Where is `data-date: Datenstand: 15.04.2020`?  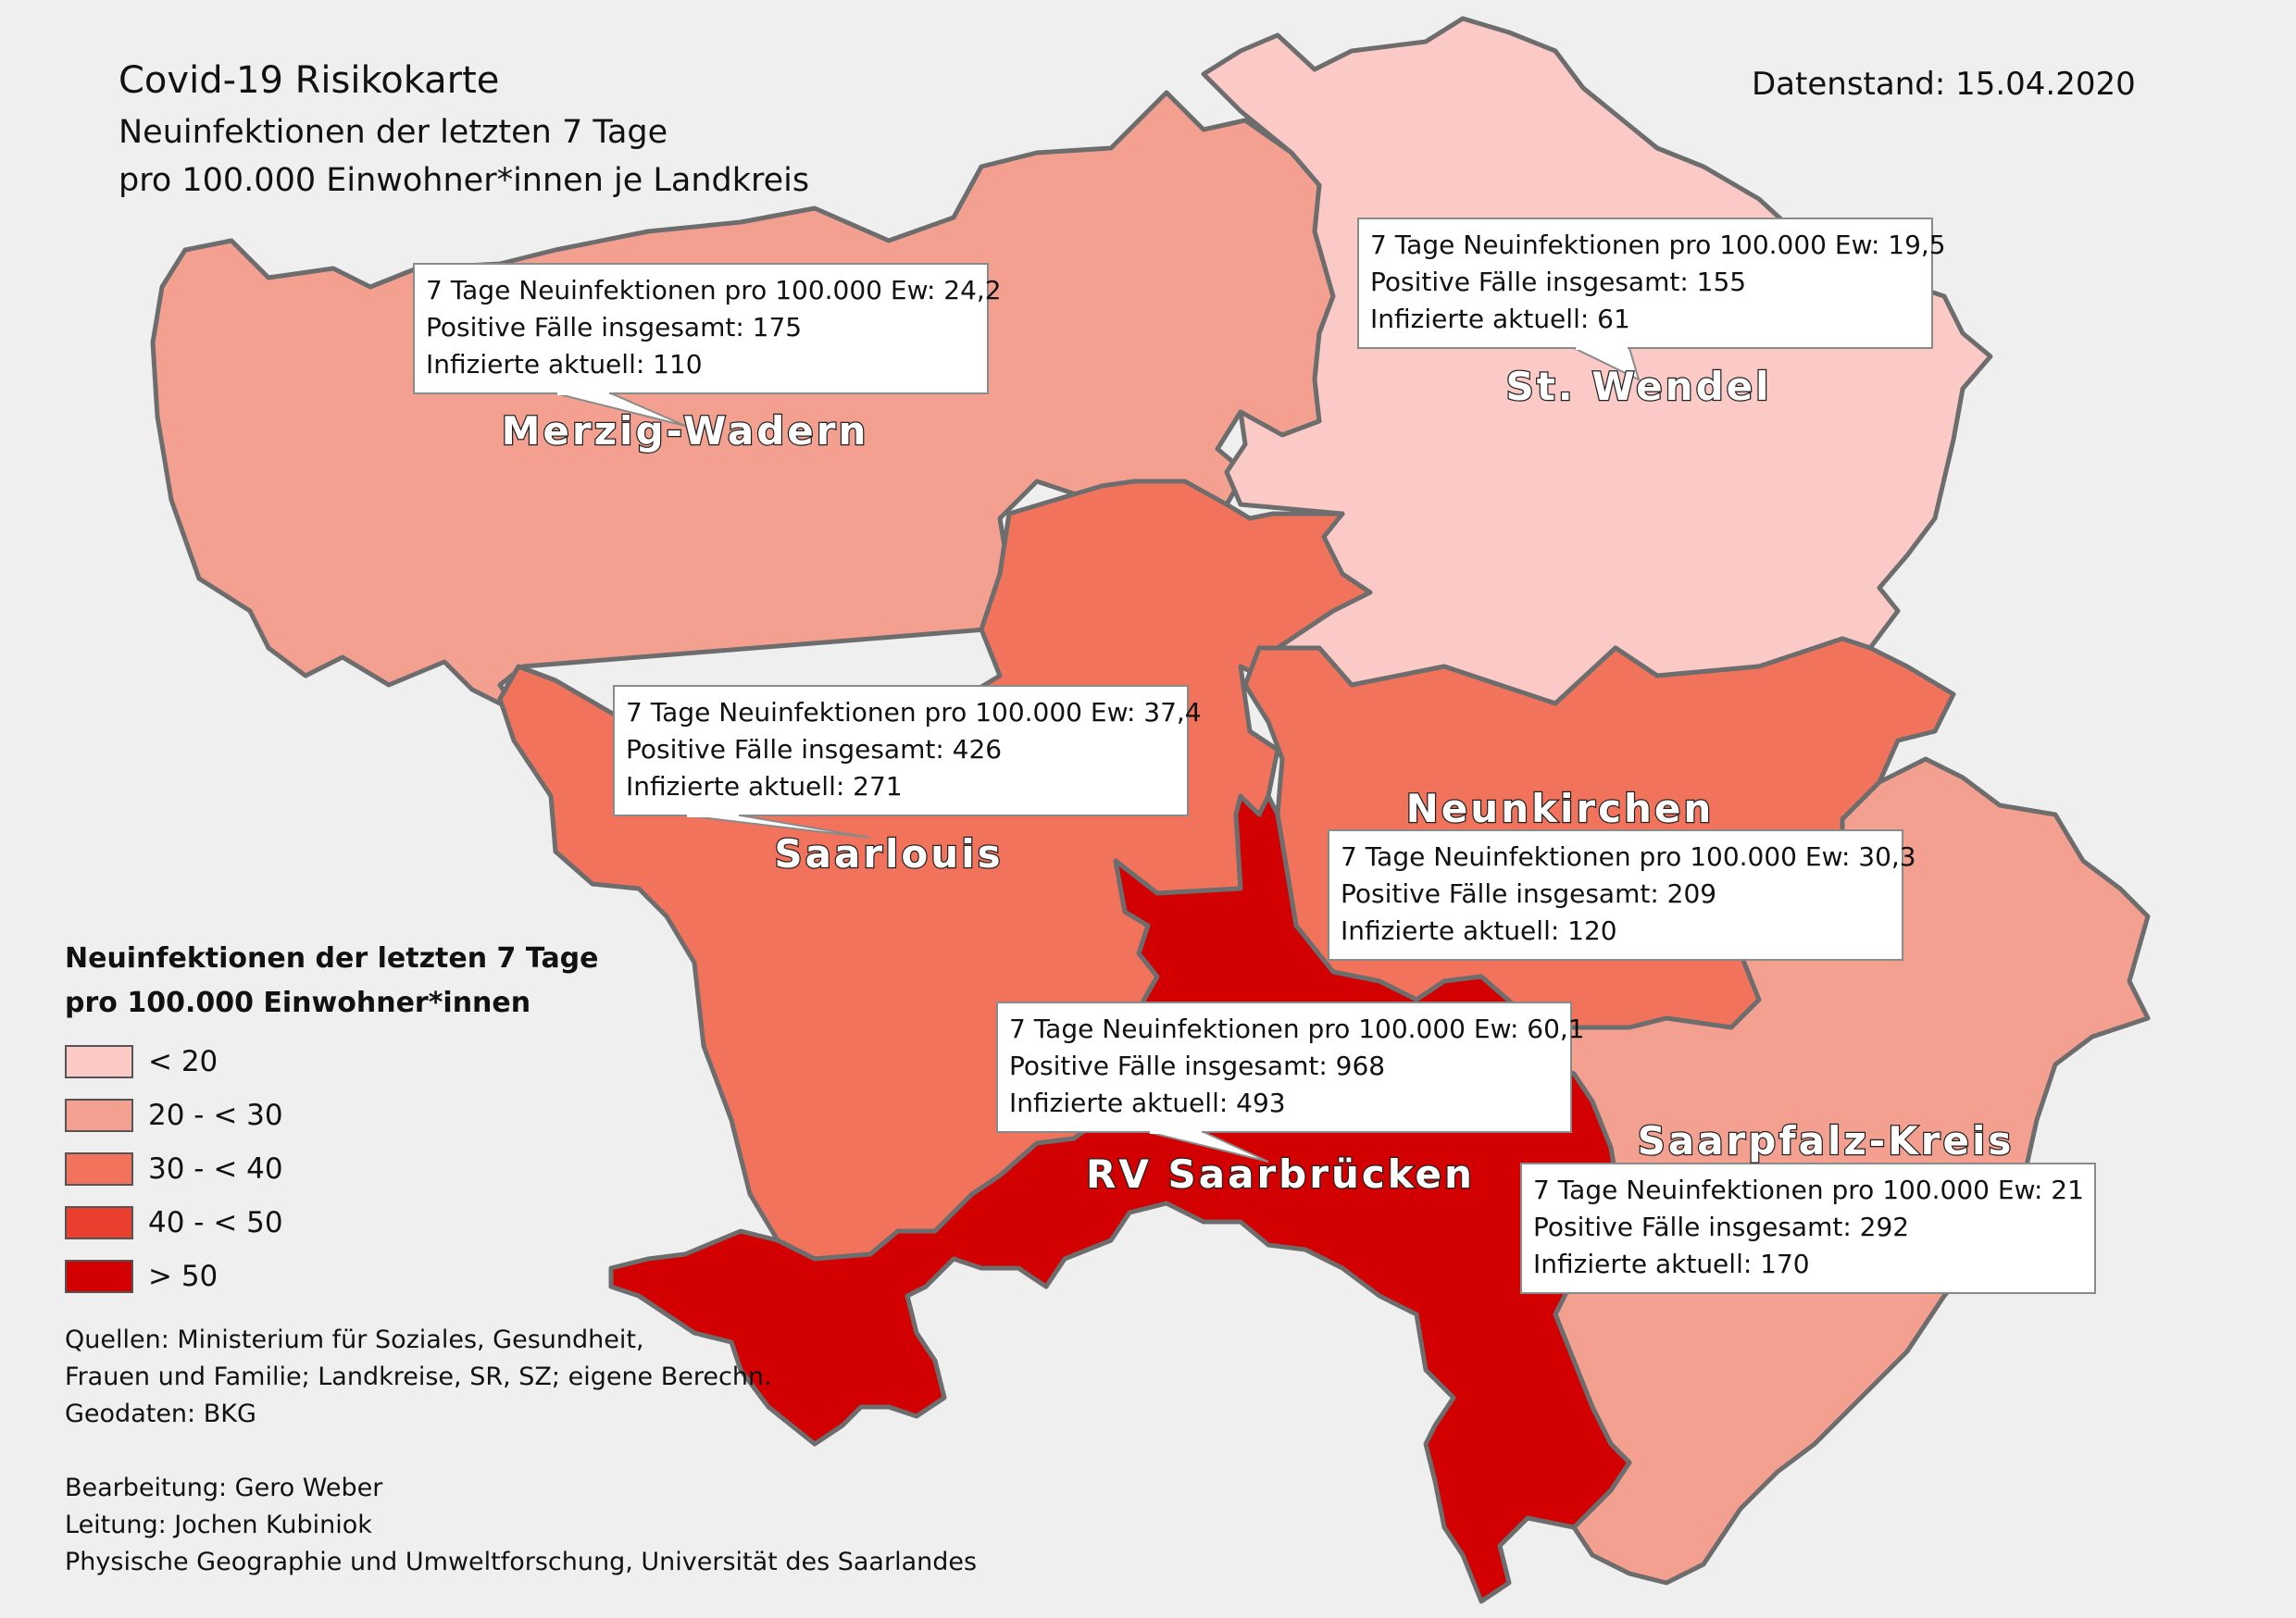 data-date: Datenstand: 15.04.2020 is located at coordinates (1944, 84).